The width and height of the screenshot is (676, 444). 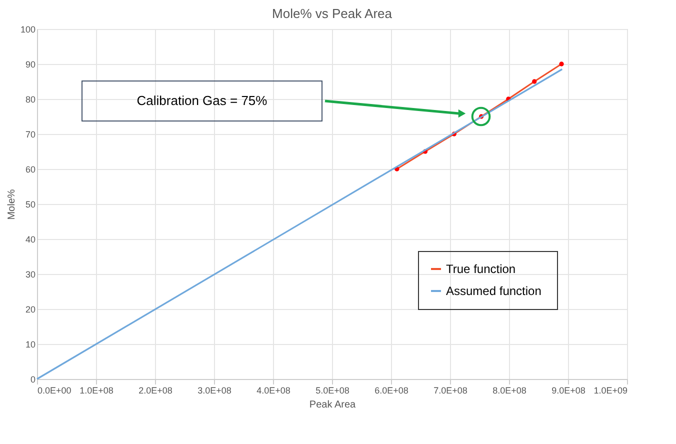 What do you see at coordinates (155, 391) in the screenshot?
I see `x-tick-label: 2.0E+08` at bounding box center [155, 391].